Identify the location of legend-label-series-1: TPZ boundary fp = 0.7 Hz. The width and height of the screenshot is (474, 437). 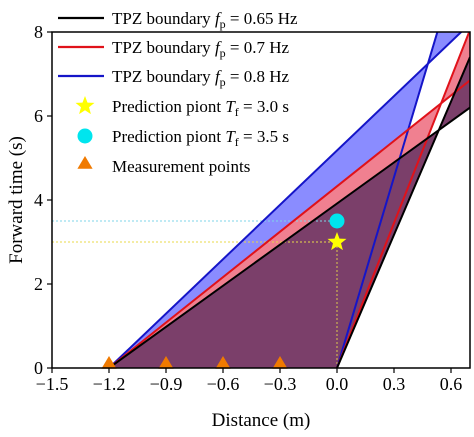
(201, 49).